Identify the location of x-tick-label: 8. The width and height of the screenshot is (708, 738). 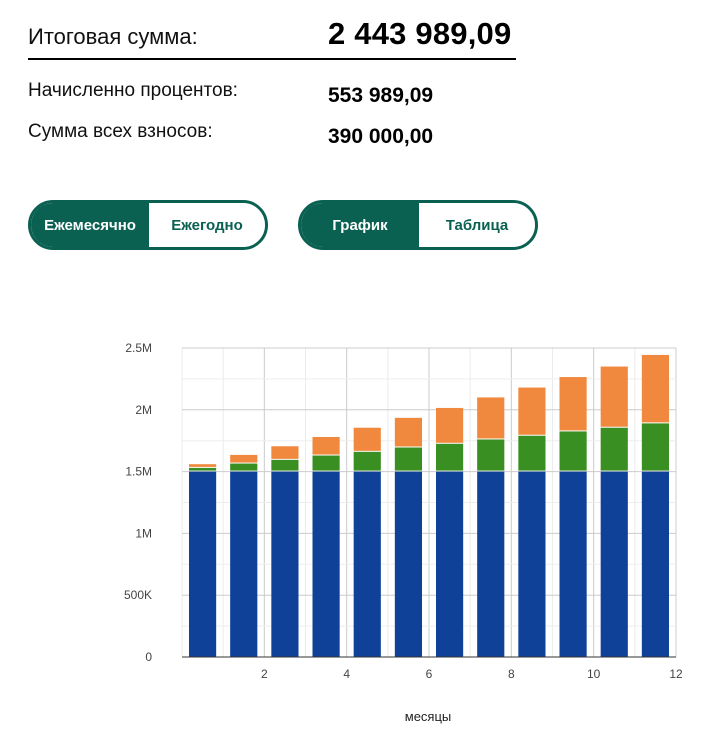
(511, 674).